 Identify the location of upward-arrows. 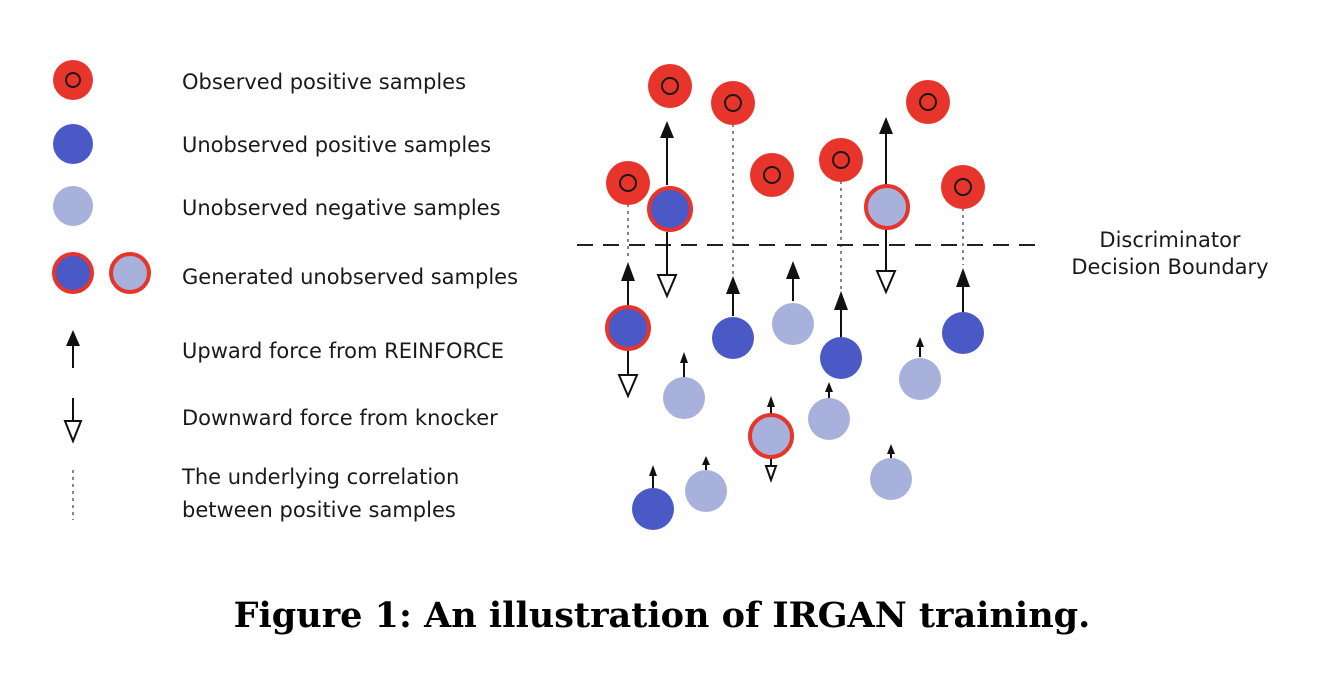
(795, 302).